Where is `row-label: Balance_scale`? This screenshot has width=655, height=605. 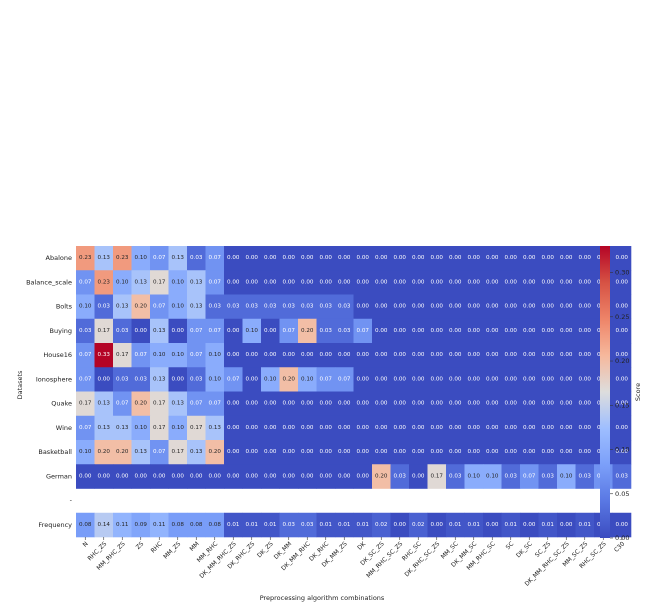 row-label: Balance_scale is located at coordinates (49, 282).